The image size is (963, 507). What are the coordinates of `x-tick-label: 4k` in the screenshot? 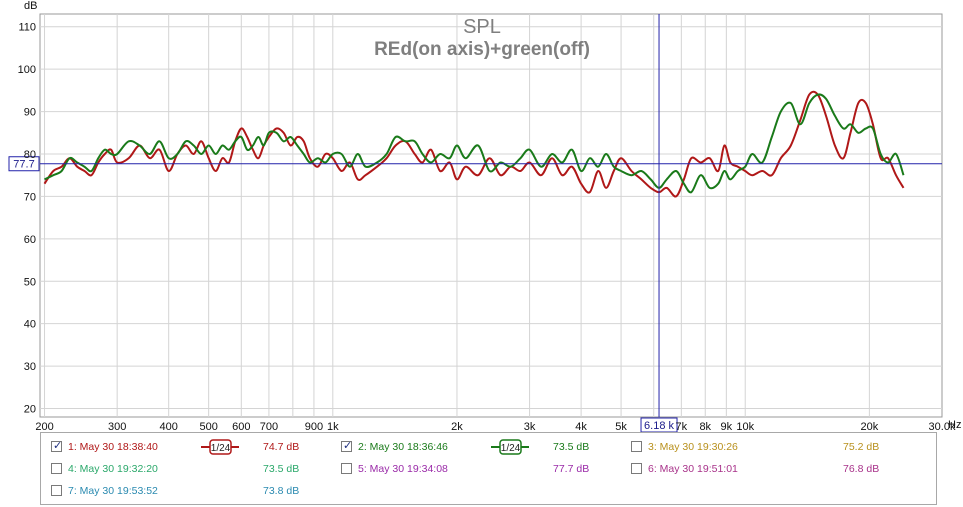 It's located at (581, 426).